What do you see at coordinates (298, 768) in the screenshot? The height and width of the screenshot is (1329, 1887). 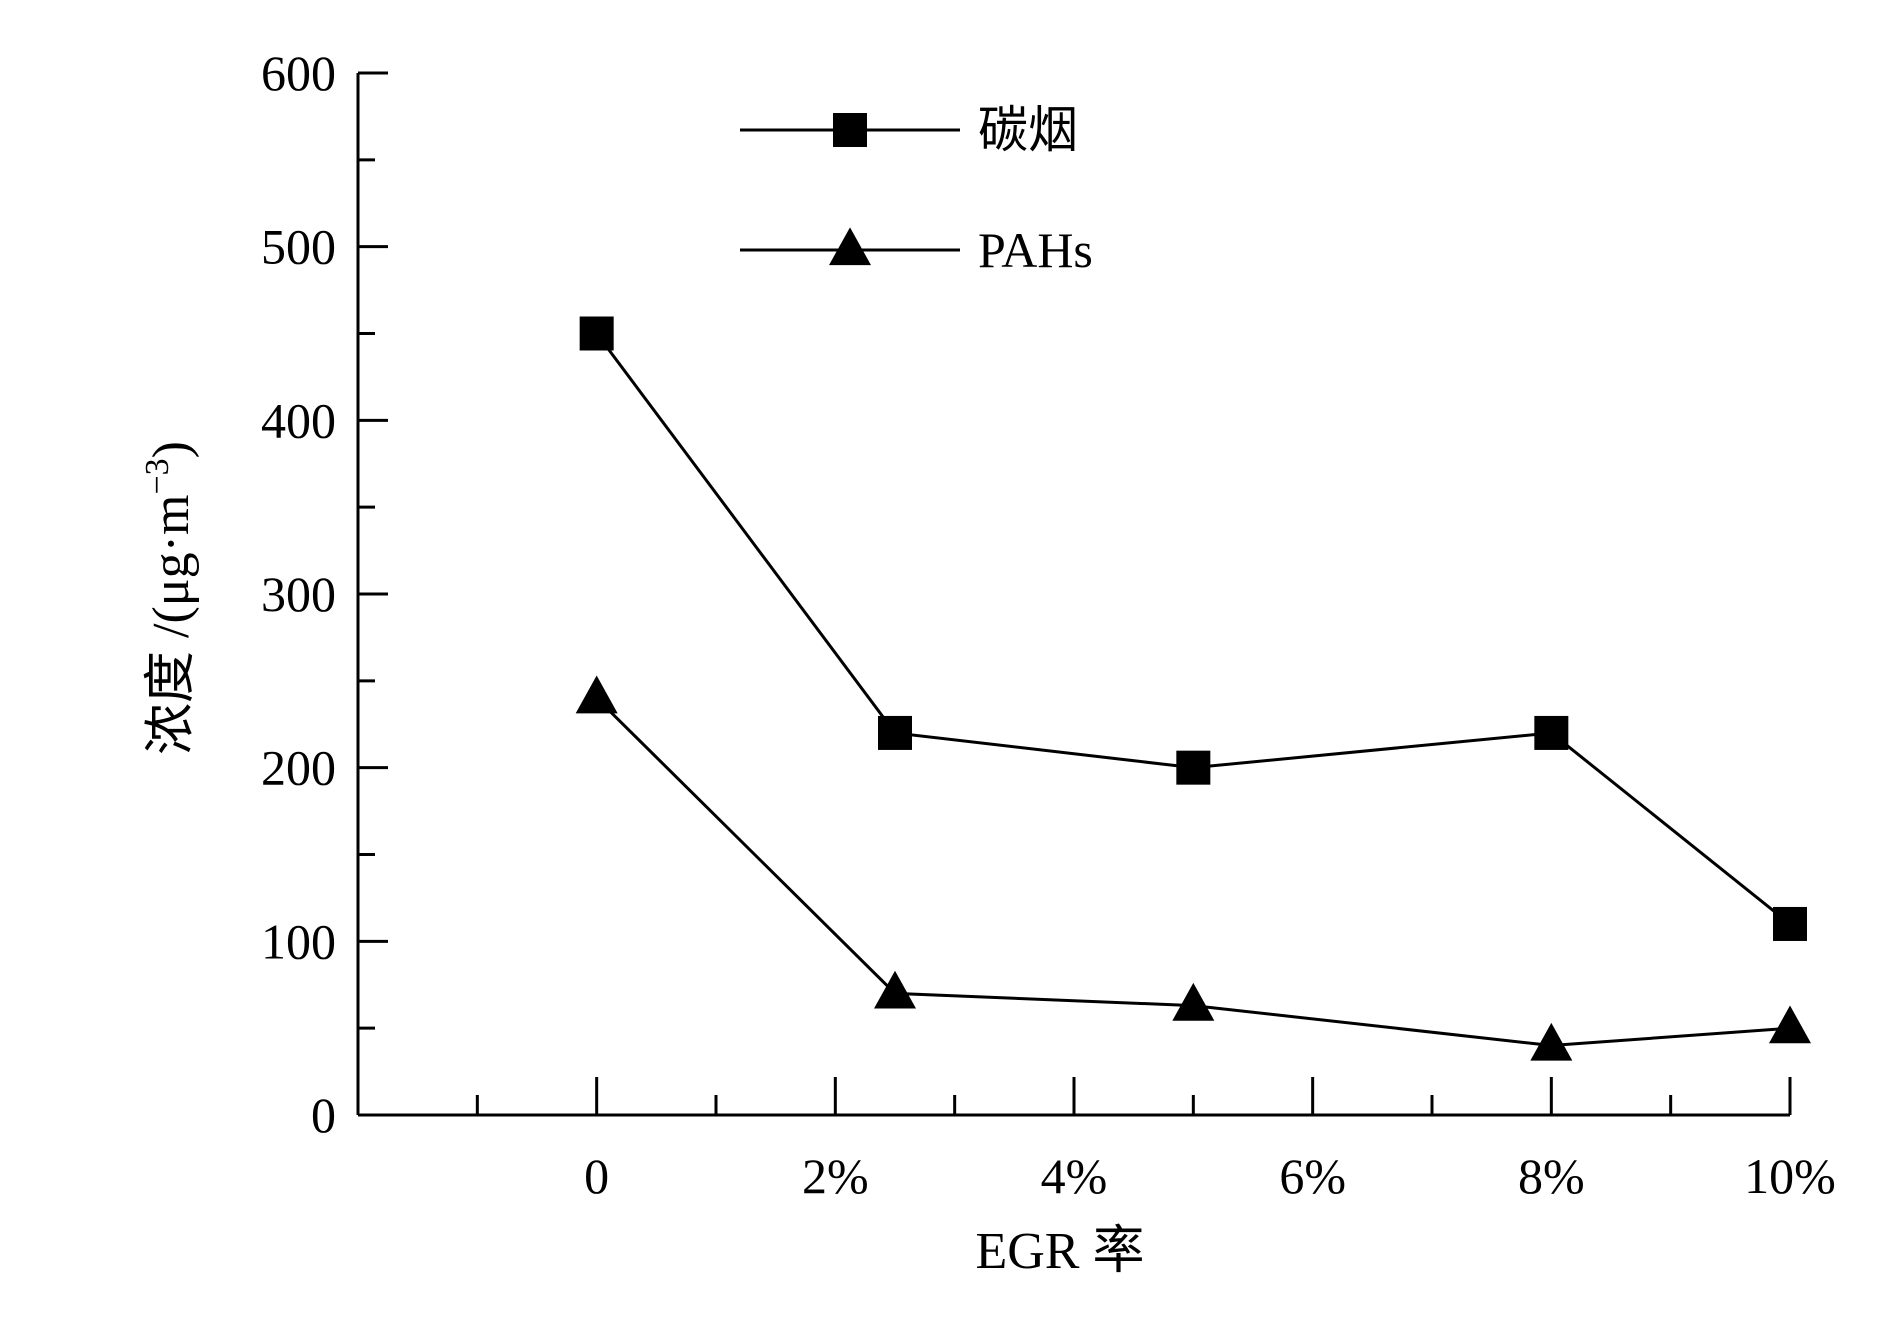 I see `y-tick-label: 200` at bounding box center [298, 768].